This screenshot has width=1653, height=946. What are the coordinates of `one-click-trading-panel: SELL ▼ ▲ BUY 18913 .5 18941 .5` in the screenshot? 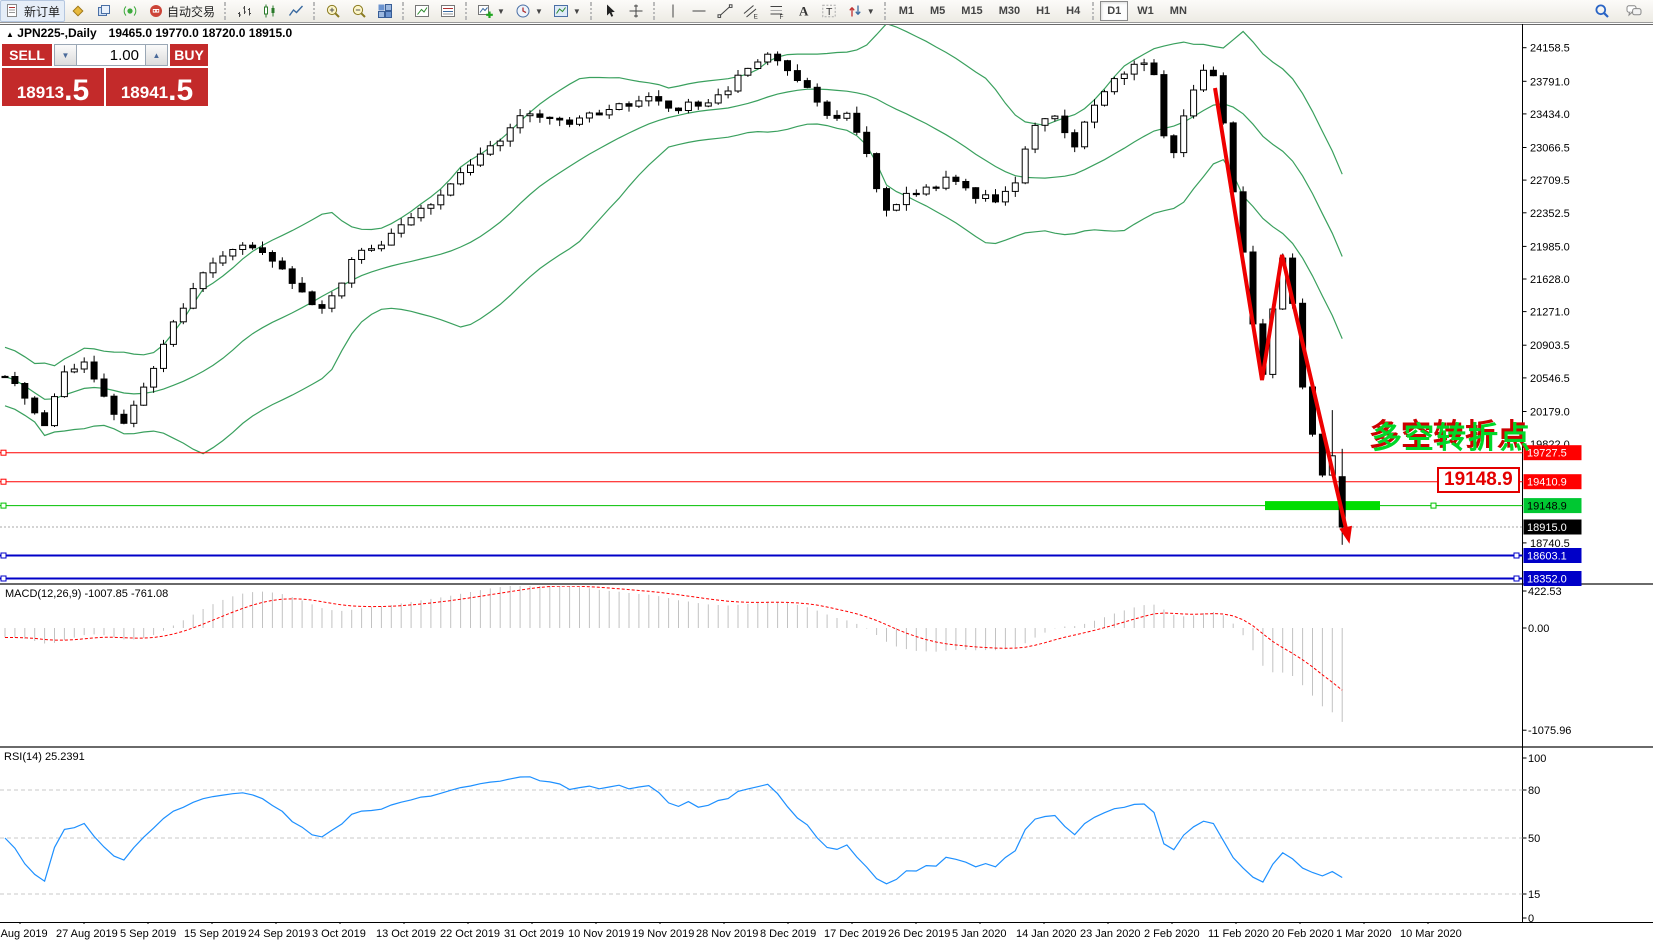 It's located at (105, 75).